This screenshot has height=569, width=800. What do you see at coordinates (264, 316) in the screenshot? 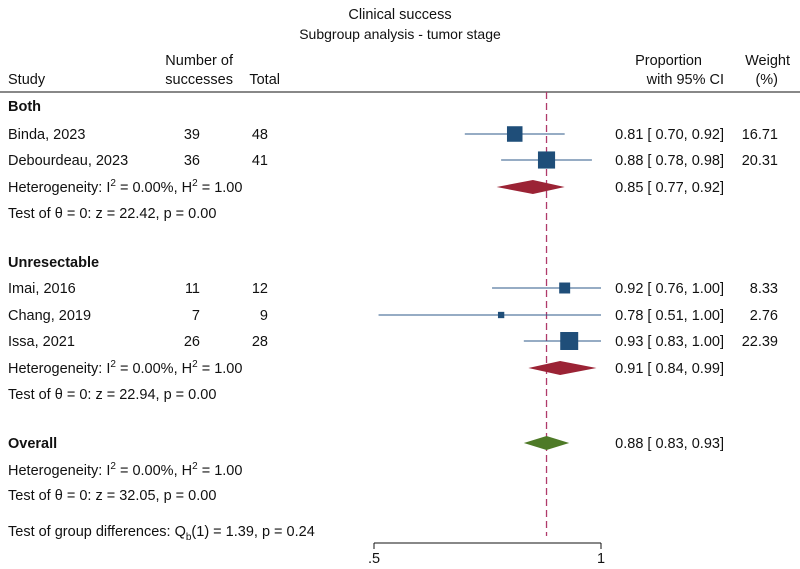
I see `study-total: 9` at bounding box center [264, 316].